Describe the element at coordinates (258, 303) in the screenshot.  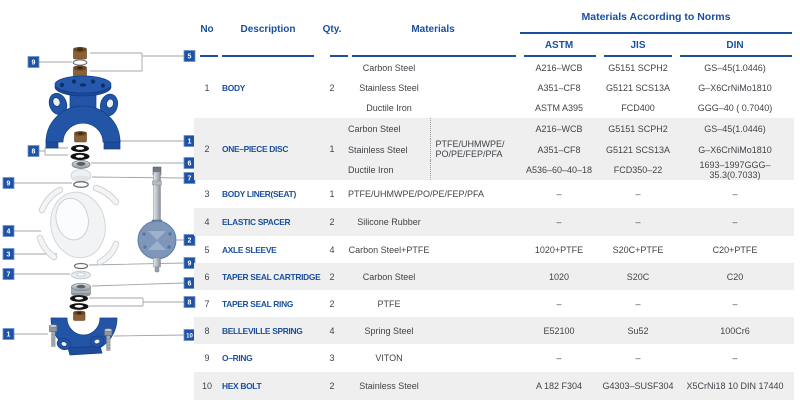
I see `cell-description: TAPER SEAL RING` at that location.